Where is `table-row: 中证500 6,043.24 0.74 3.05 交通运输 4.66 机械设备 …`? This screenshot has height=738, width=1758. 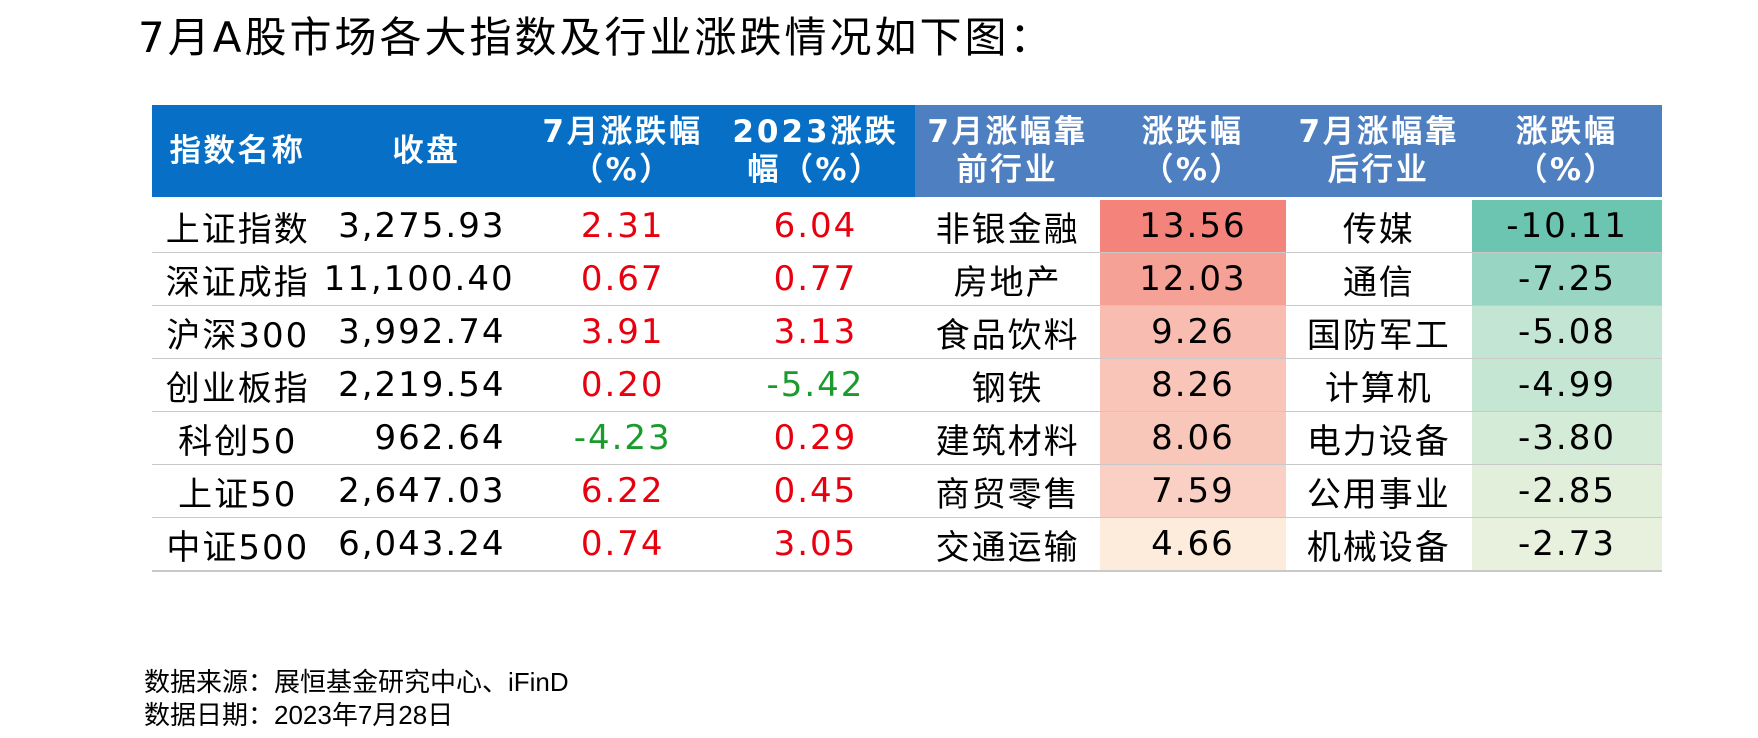
table-row: 中证500 6,043.24 0.74 3.05 交通运输 4.66 机械设备 … is located at coordinates (907, 544).